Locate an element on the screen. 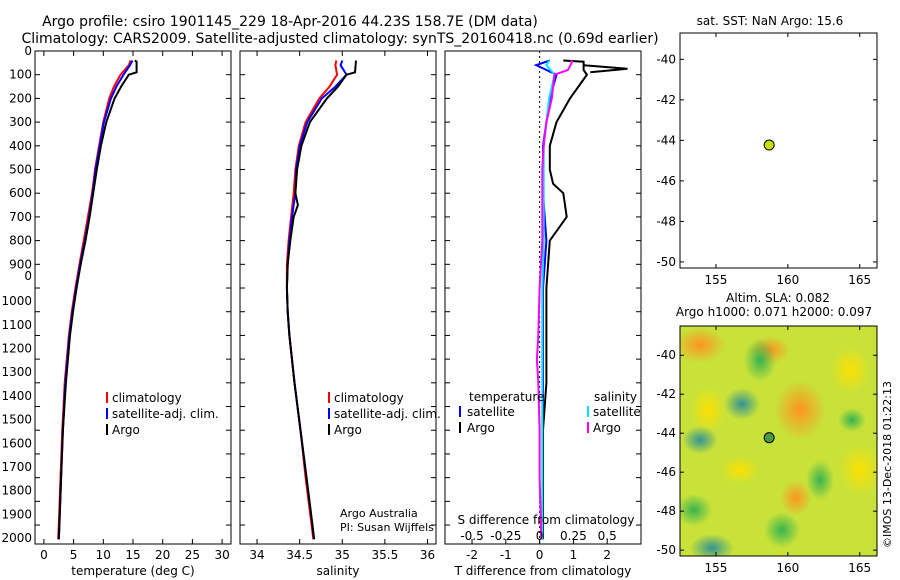  sst-map-frame is located at coordinates (778, 150).